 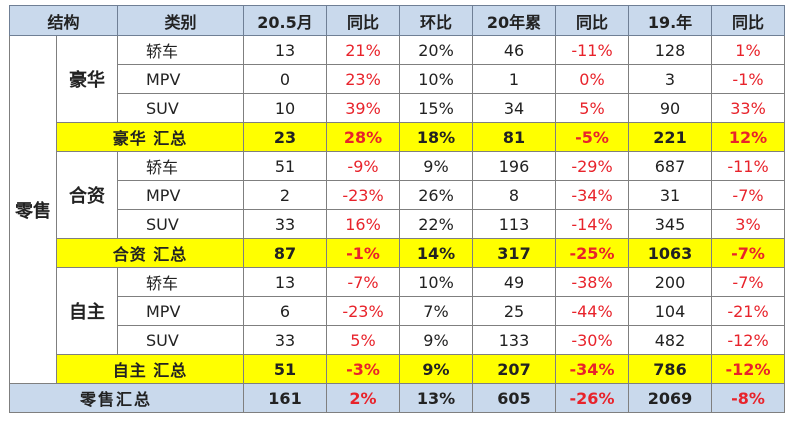 I want to click on y19-value: 31, so click(x=670, y=195).